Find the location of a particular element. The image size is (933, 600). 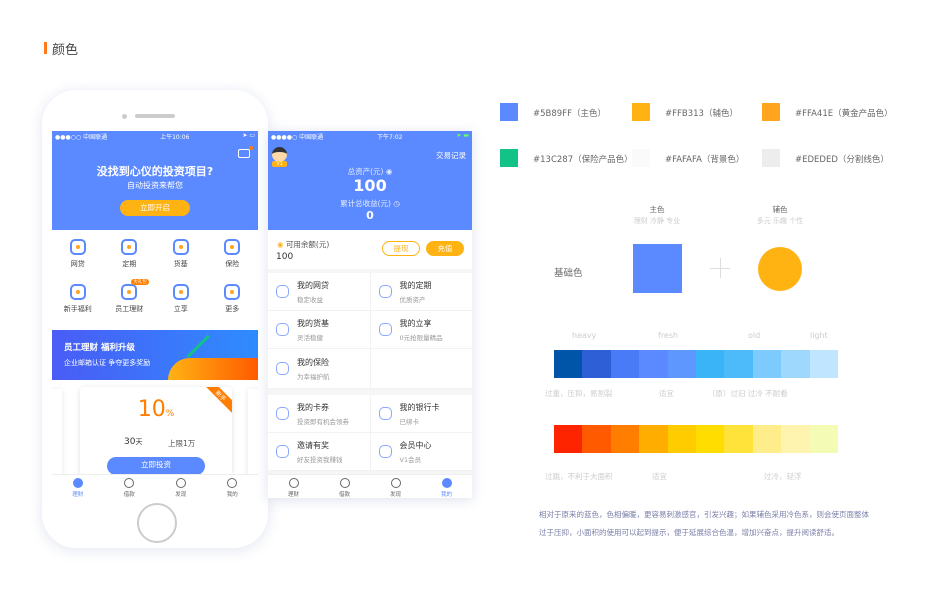

menu-item: 会员中心 V1会员 is located at coordinates (422, 451).